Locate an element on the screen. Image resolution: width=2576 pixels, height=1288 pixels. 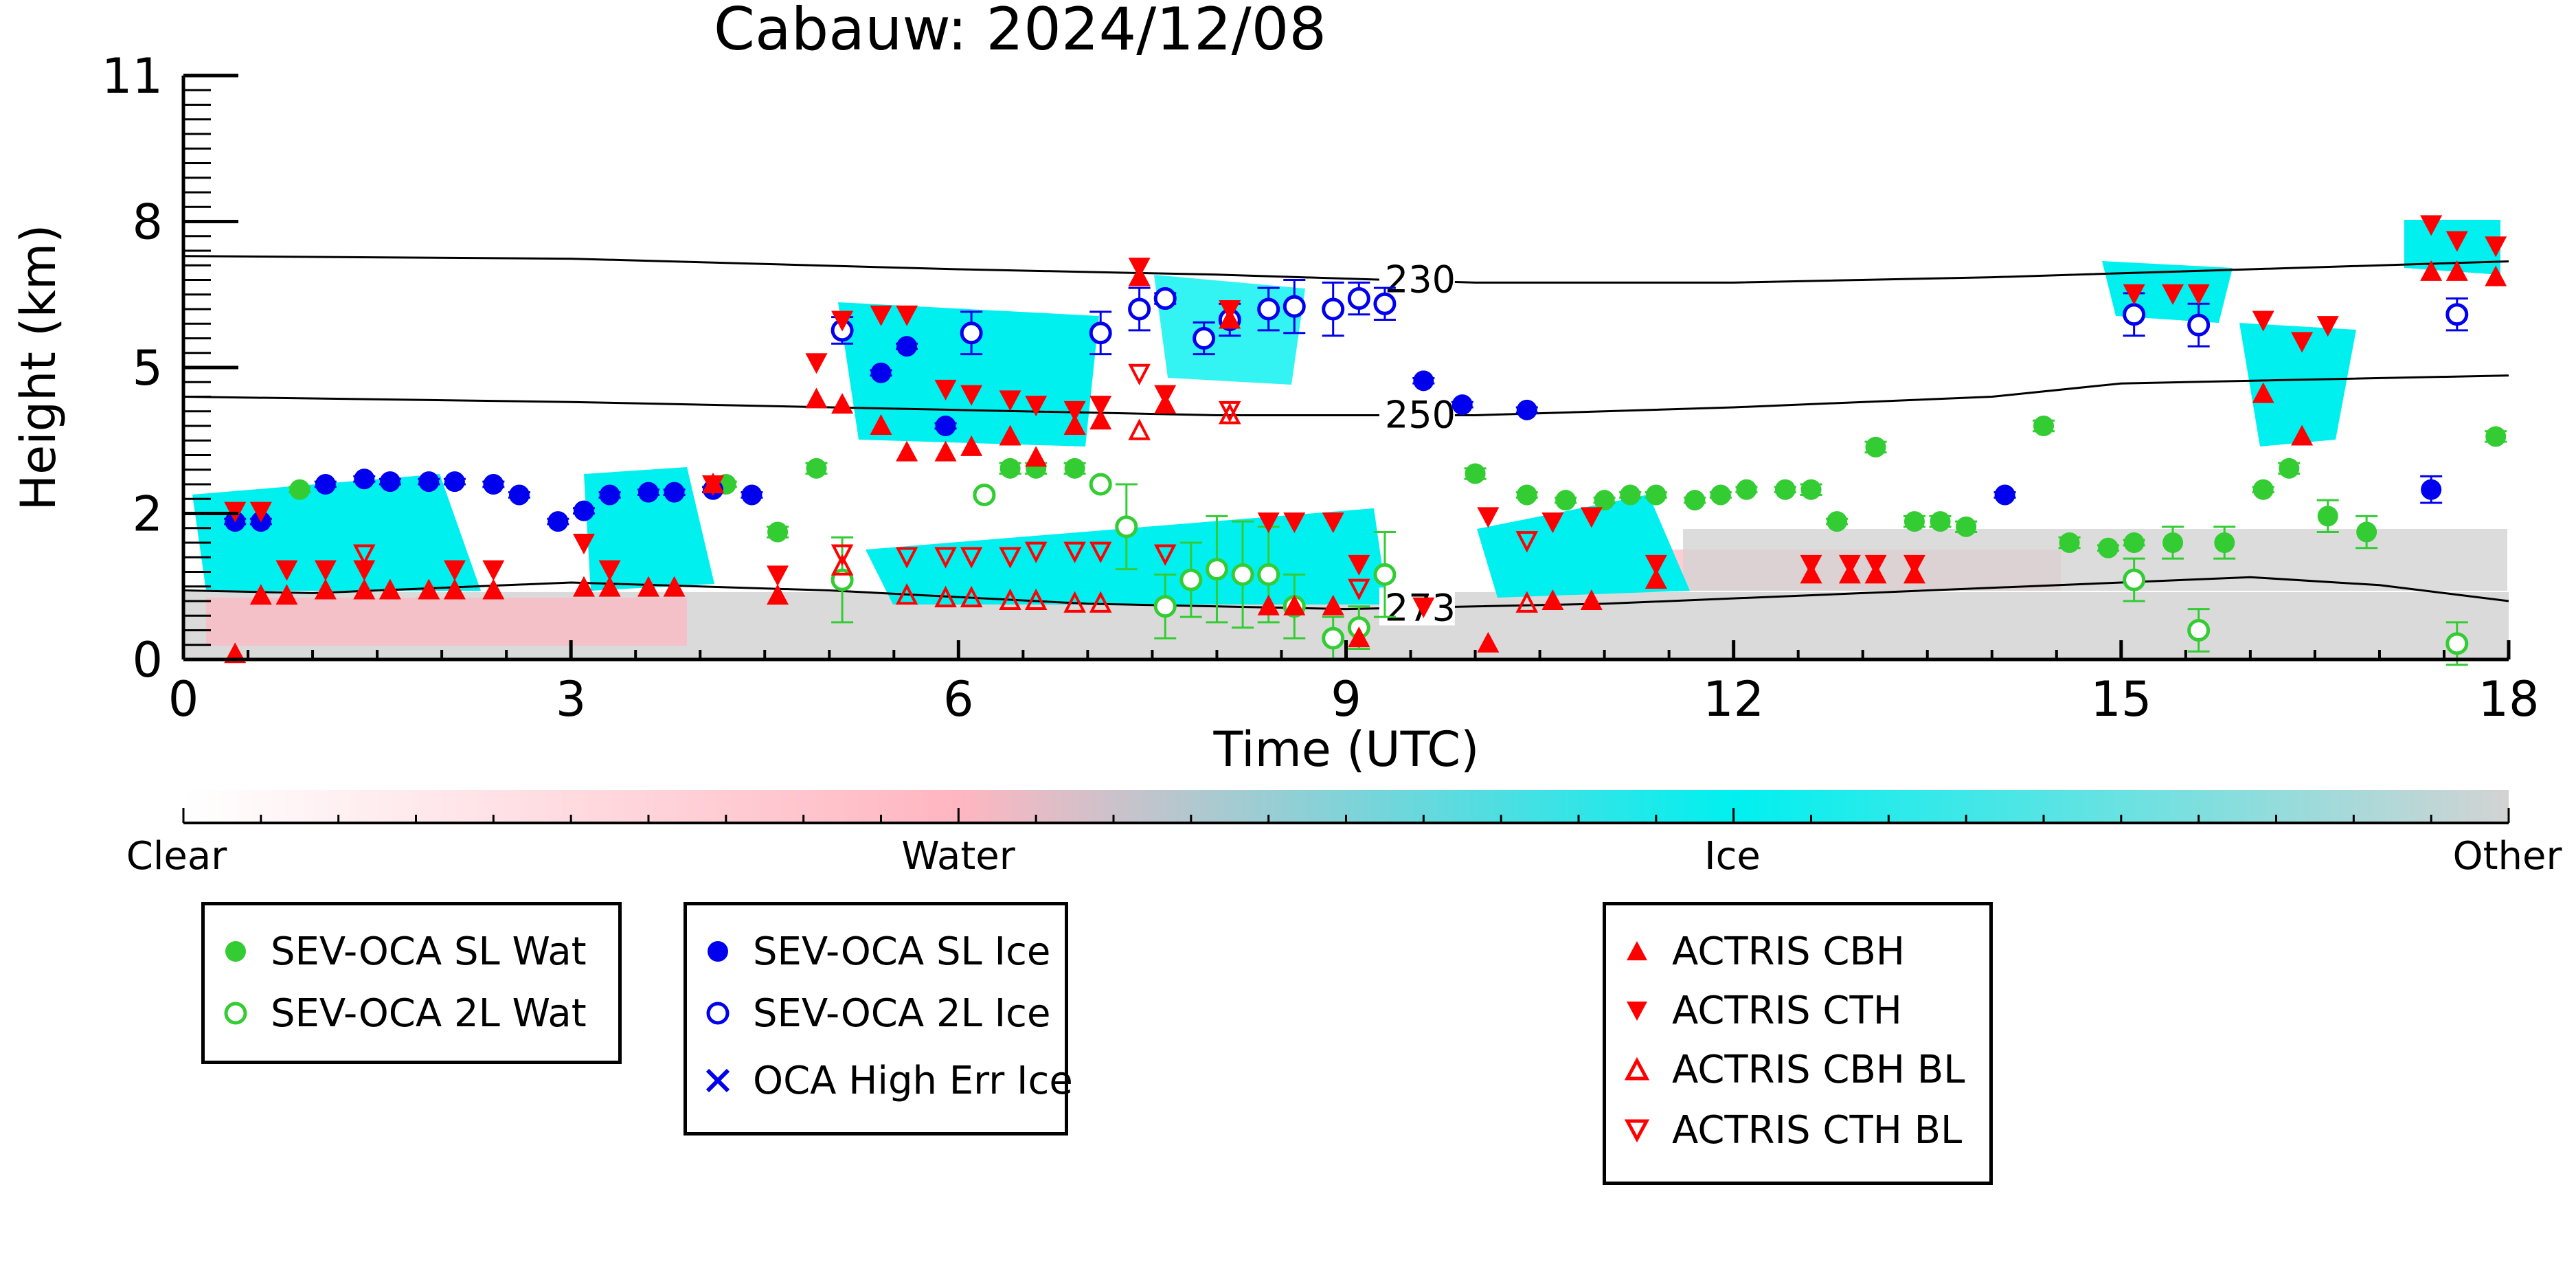
legend-marker-actris-cbh is located at coordinates (1637, 950).